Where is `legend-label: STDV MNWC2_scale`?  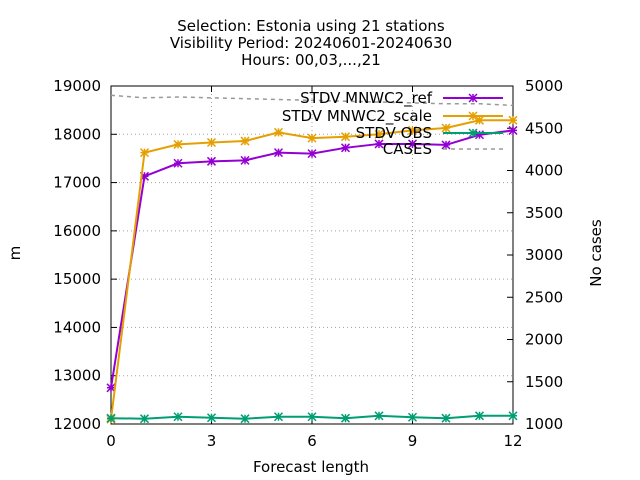 legend-label: STDV MNWC2_scale is located at coordinates (357, 116).